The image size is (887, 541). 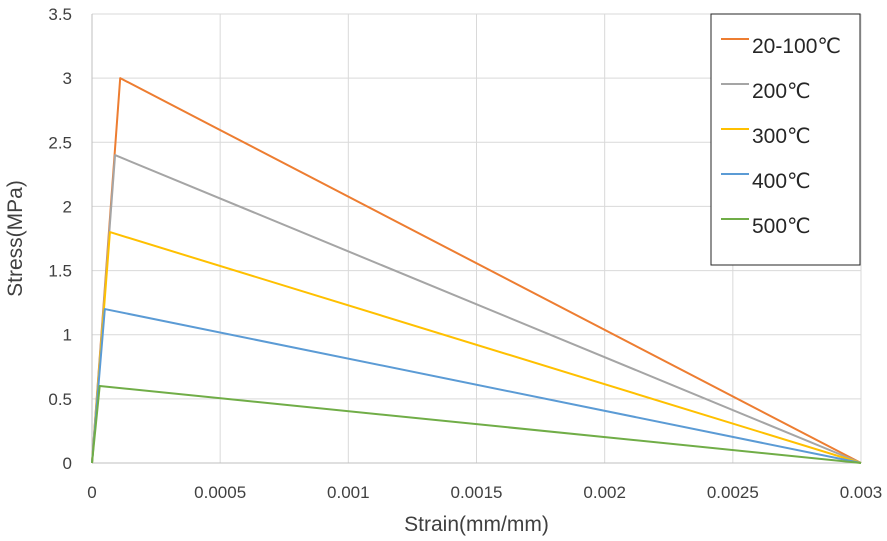 I want to click on y-tick-labels: 0 0.5 1 1.5 2 2.5 3 3.5, so click(x=60, y=239).